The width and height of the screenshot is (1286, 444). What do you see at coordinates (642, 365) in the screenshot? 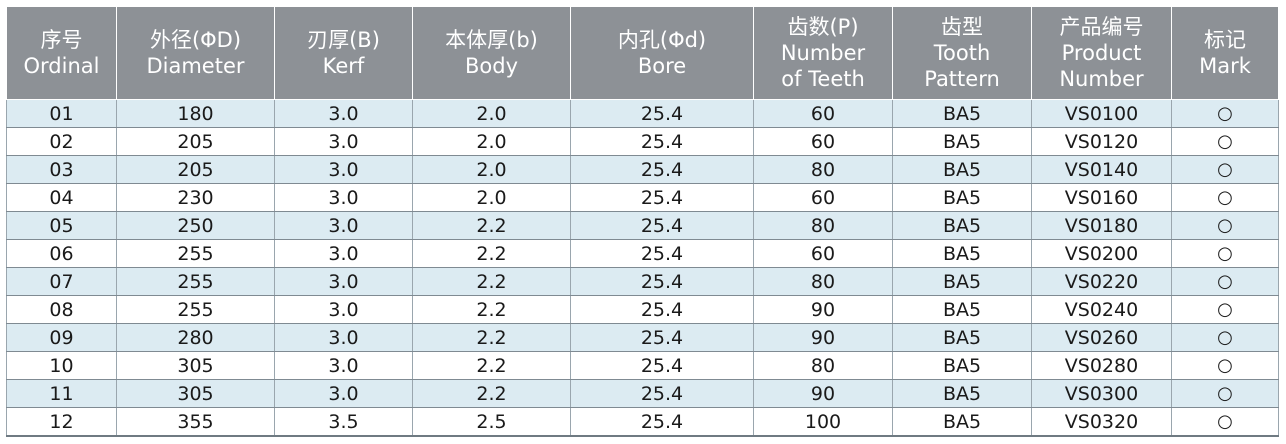
I see `table-row: 10 305 3.0 2.2 25.4 80 BA5 VS0280 ○` at bounding box center [642, 365].